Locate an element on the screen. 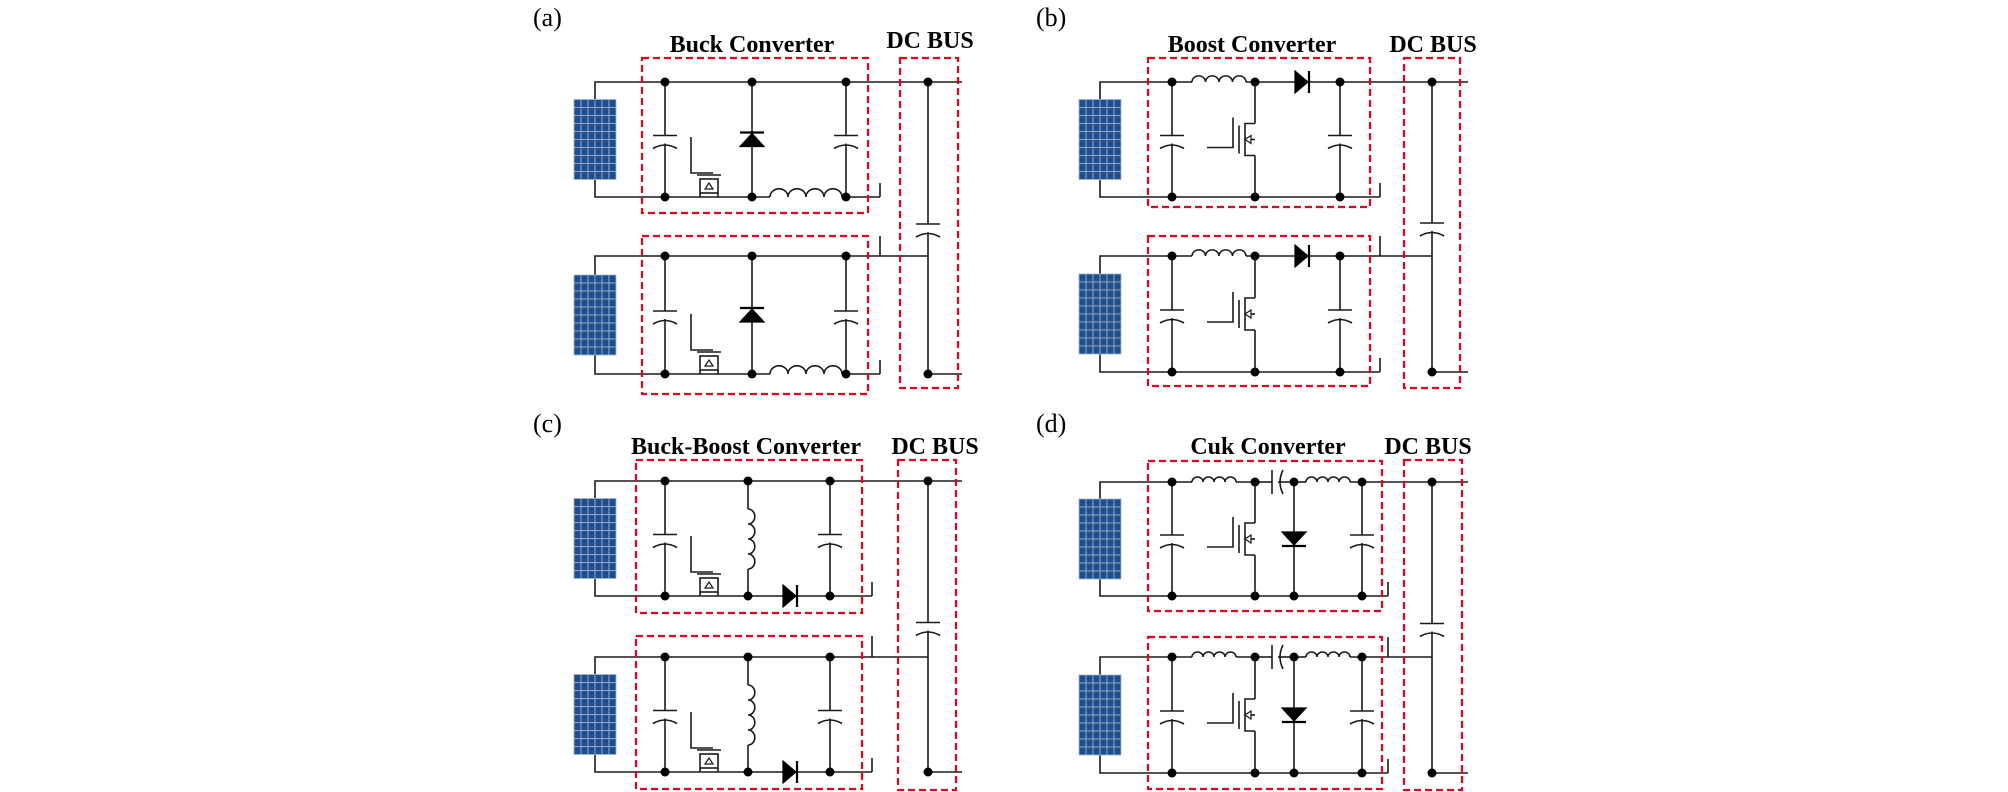  dc-bus-boundary is located at coordinates (927, 625).